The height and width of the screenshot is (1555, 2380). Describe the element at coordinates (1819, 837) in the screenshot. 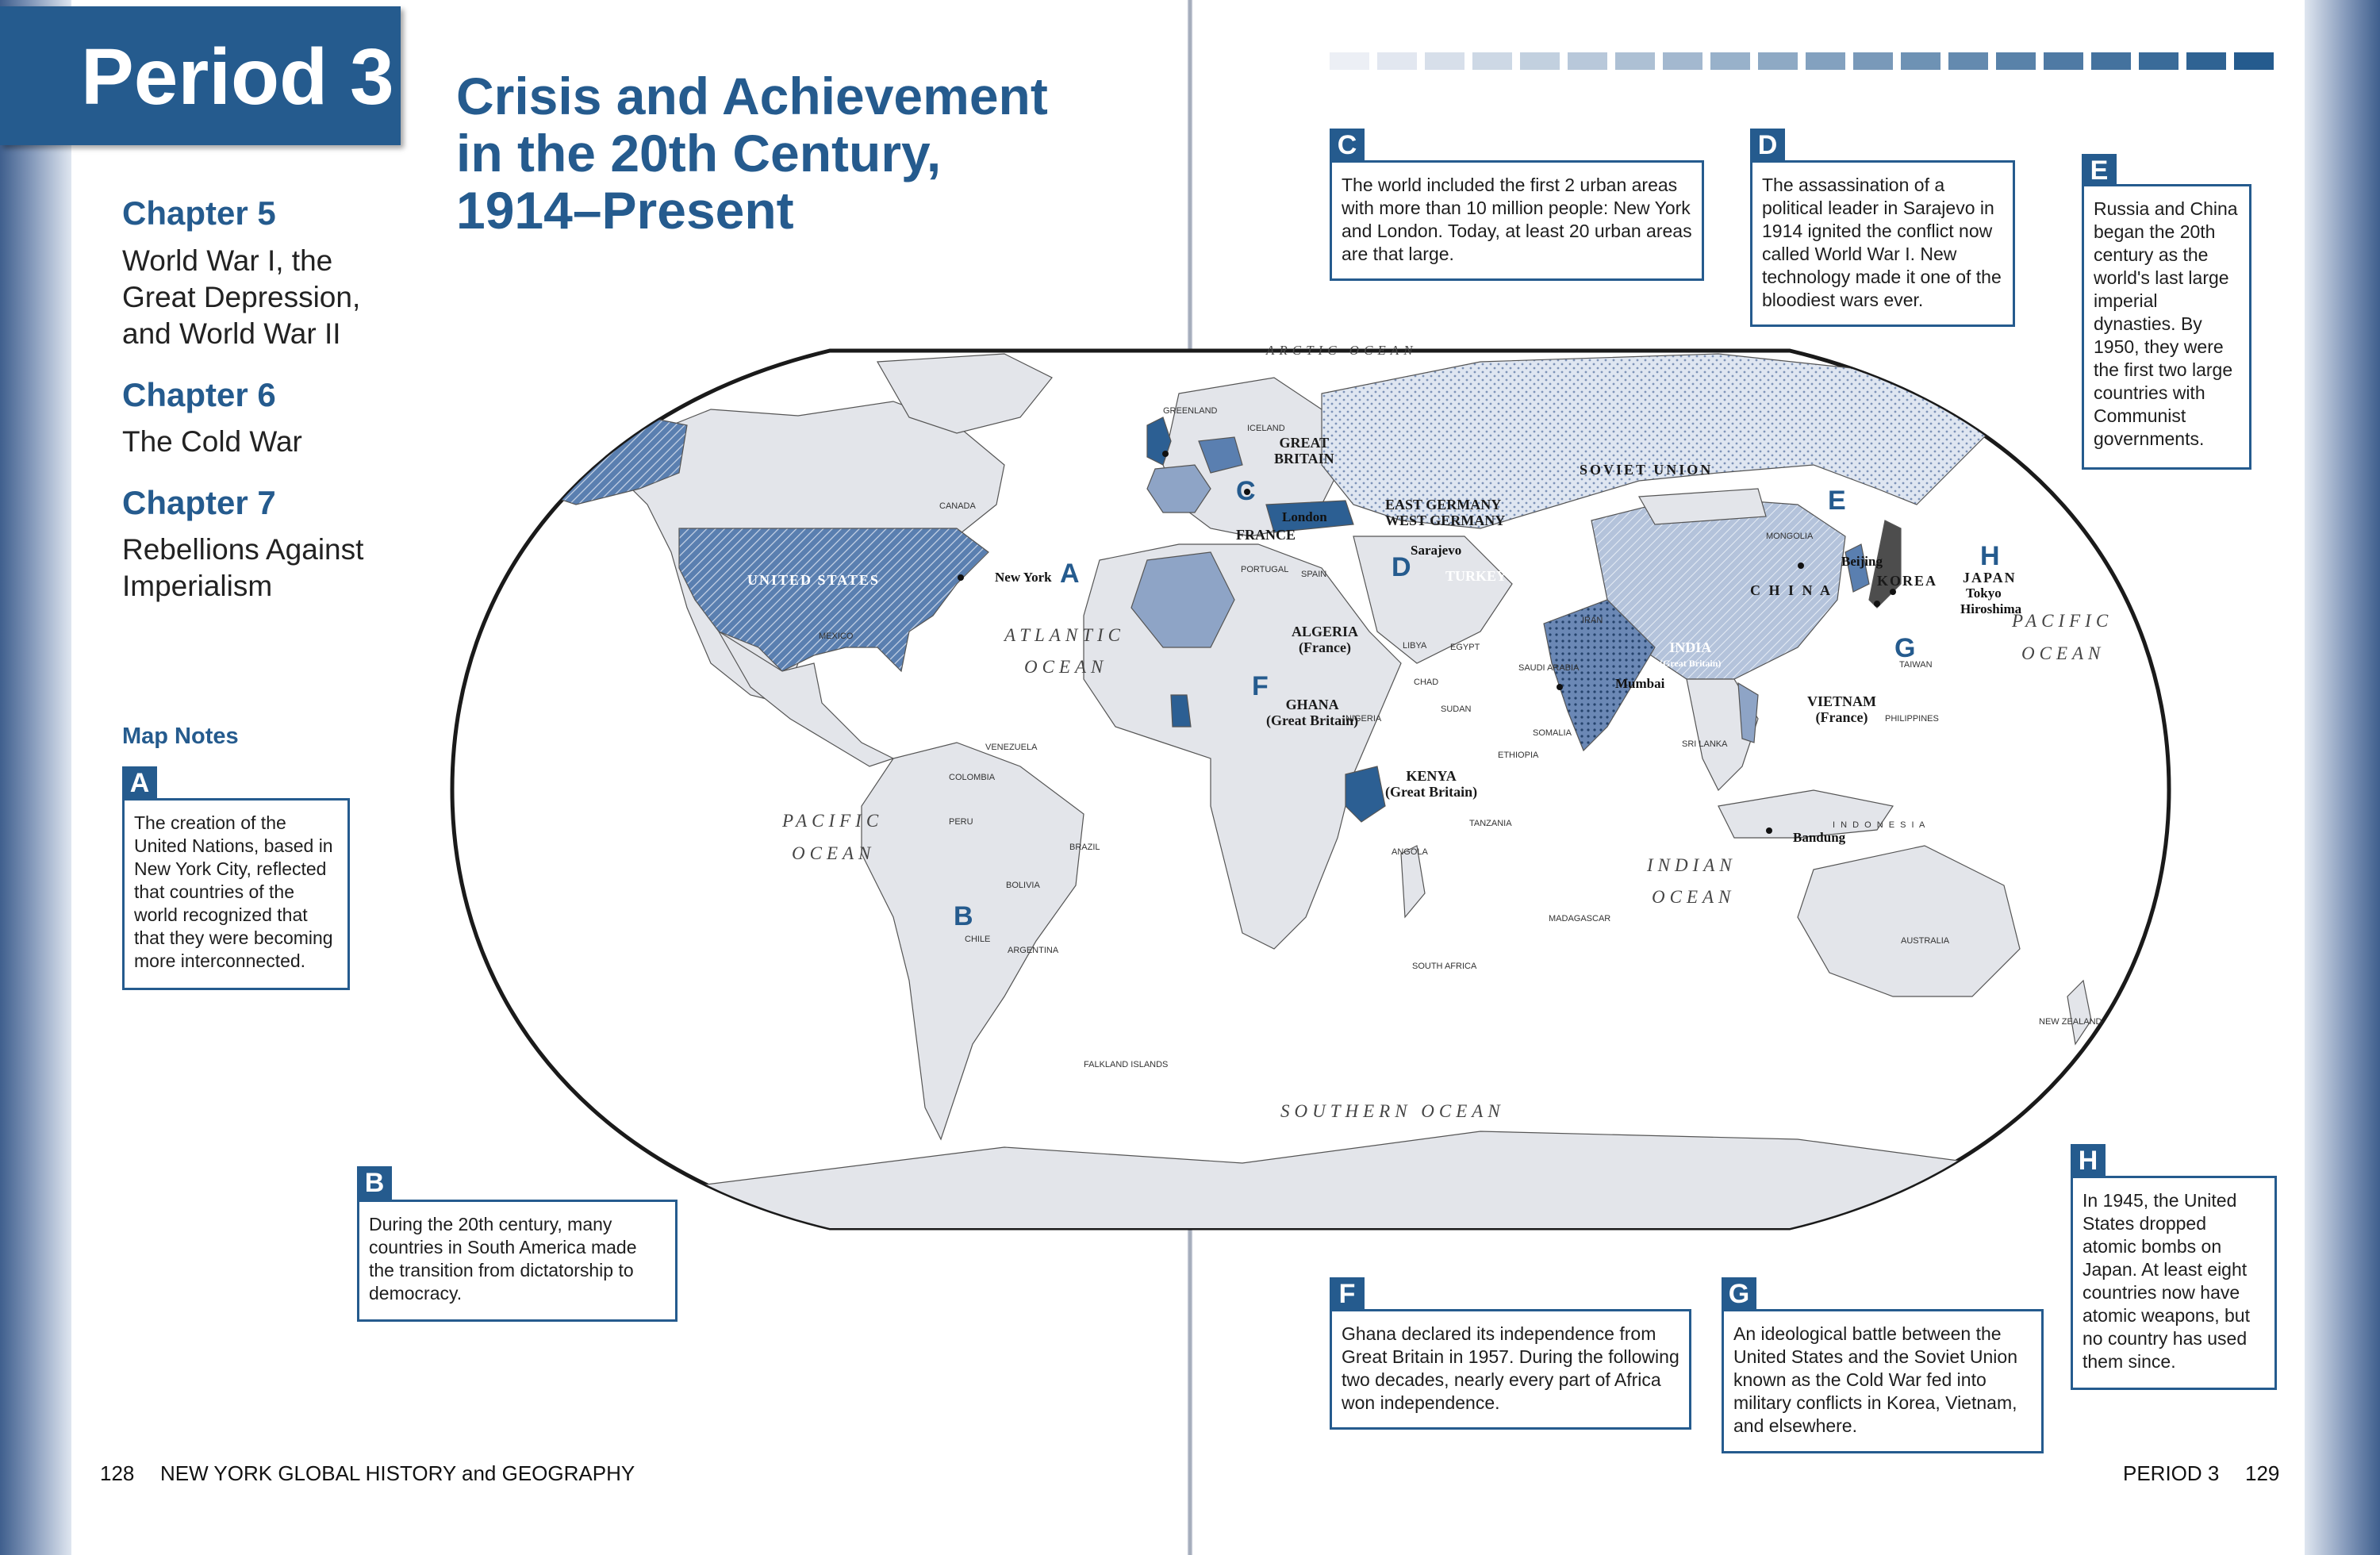

I see `bandung-label: Bandung` at that location.